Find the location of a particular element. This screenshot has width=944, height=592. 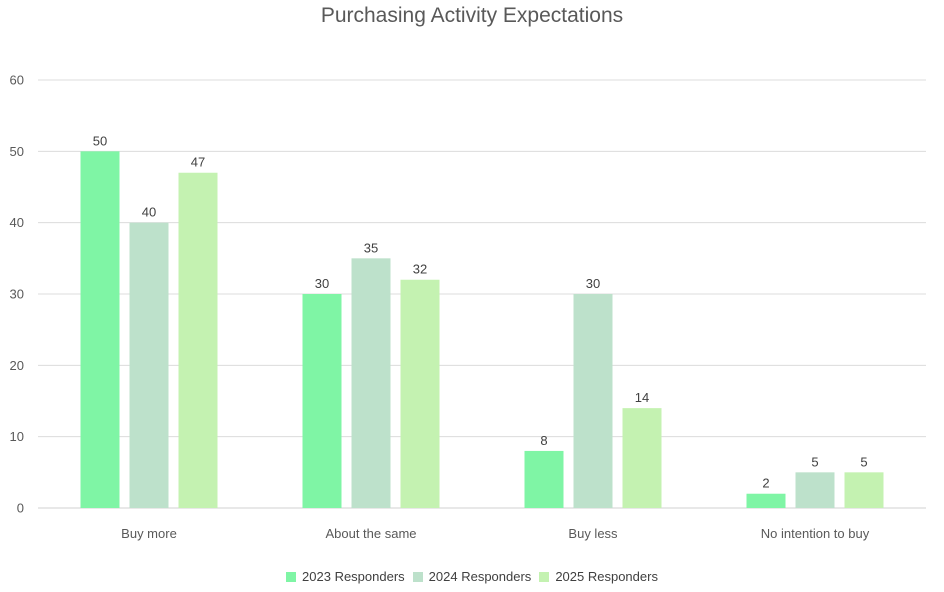

data-label: 32 is located at coordinates (420, 269).